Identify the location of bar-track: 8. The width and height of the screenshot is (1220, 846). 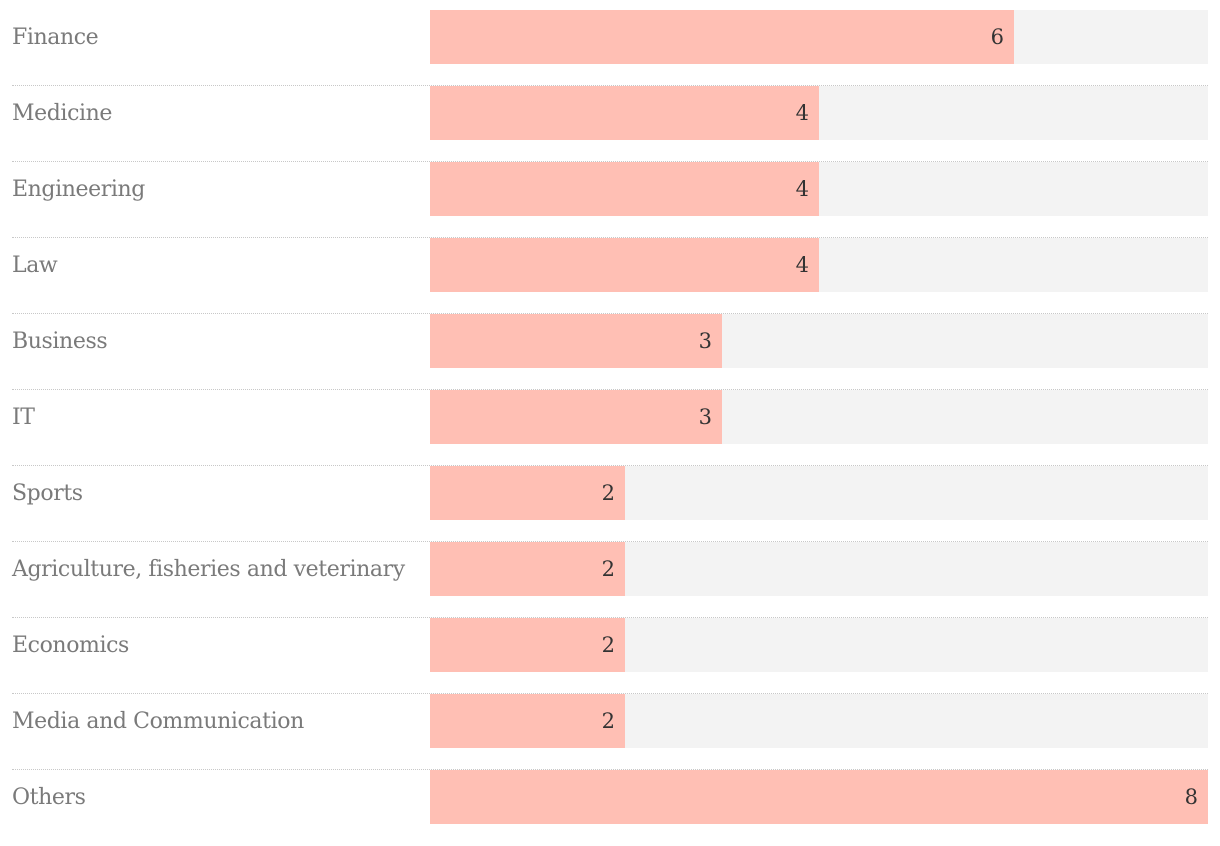
(819, 797).